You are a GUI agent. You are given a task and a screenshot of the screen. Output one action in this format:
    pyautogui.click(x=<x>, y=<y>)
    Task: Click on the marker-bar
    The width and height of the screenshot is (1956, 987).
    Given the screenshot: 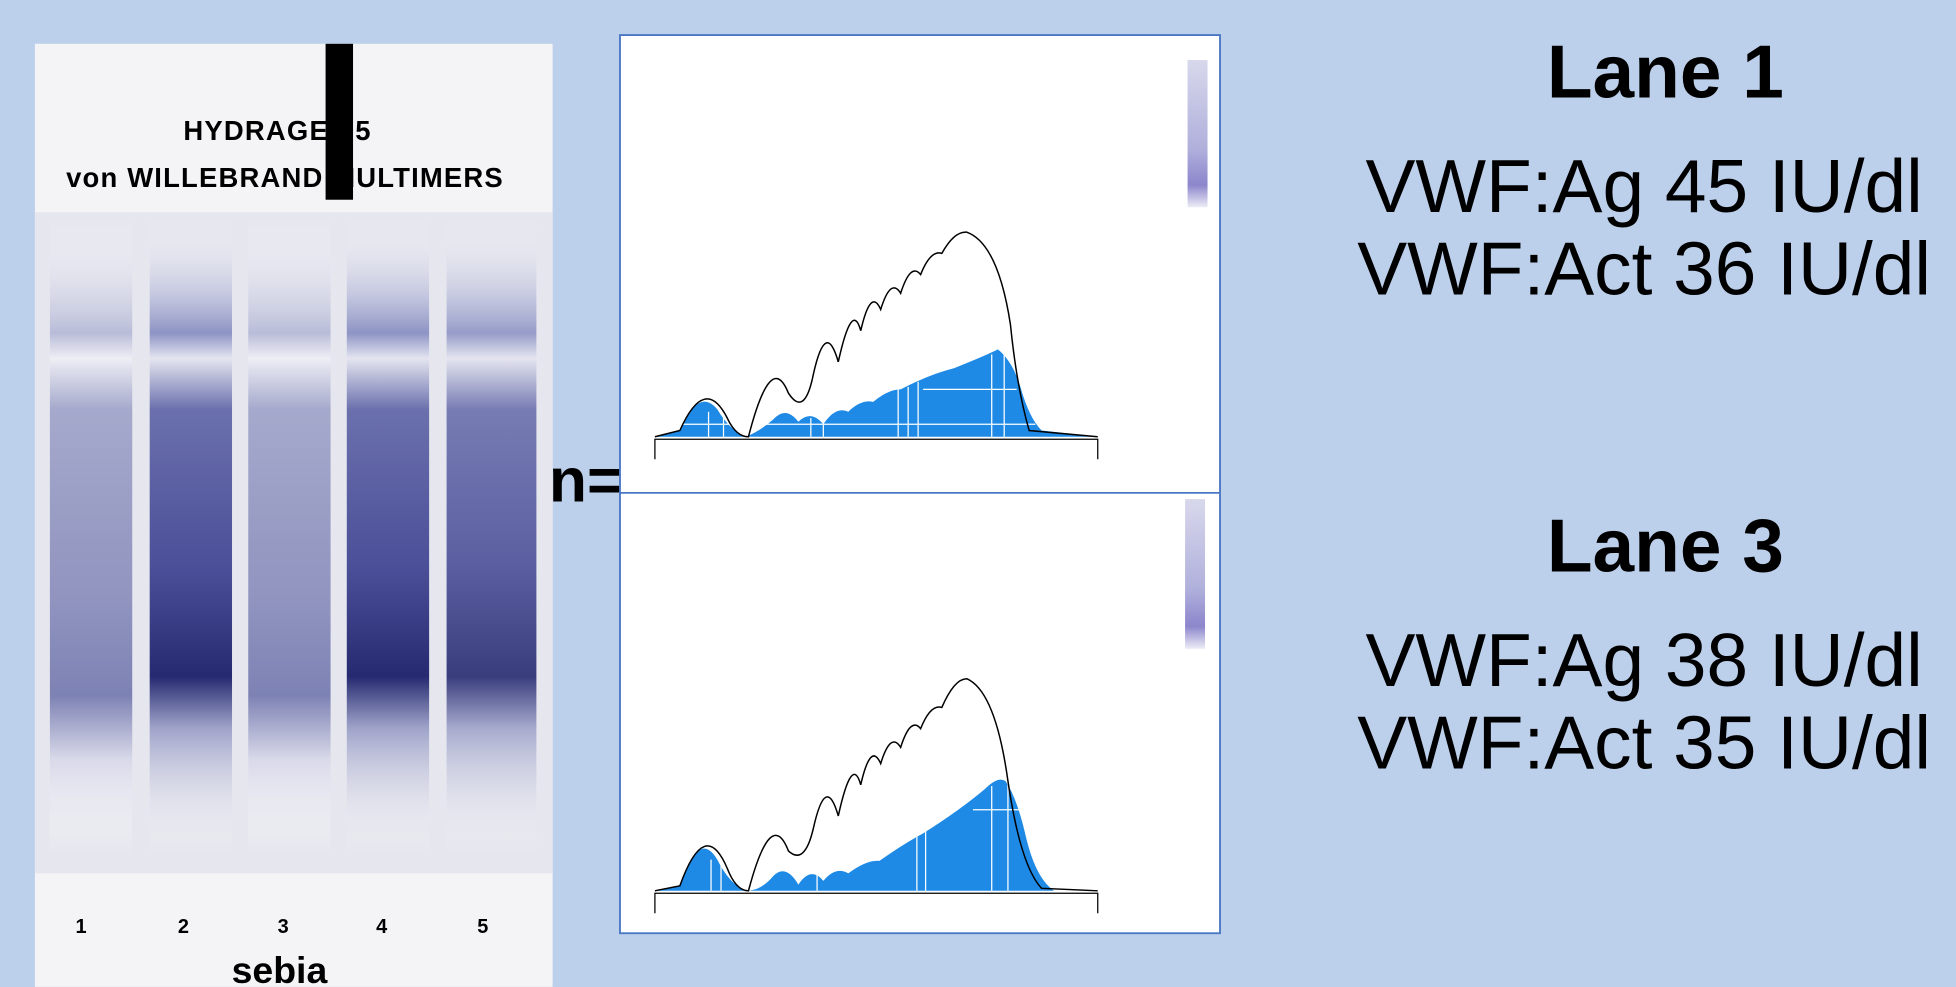 What is the action you would take?
    pyautogui.click(x=339, y=121)
    